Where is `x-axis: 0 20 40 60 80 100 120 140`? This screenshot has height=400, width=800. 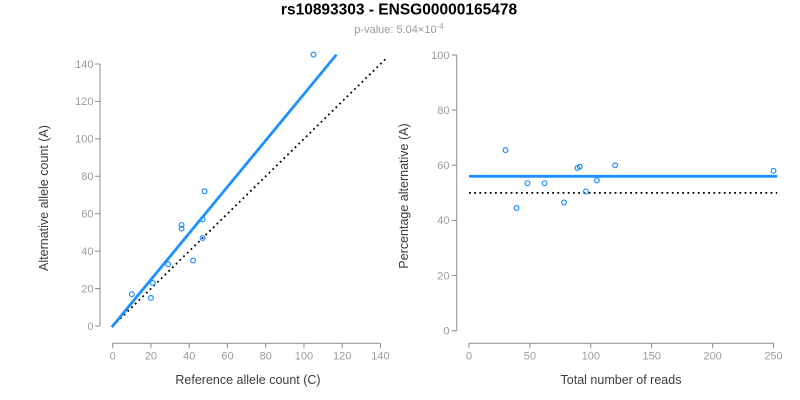
x-axis: 0 20 40 60 80 100 120 140 is located at coordinates (250, 352).